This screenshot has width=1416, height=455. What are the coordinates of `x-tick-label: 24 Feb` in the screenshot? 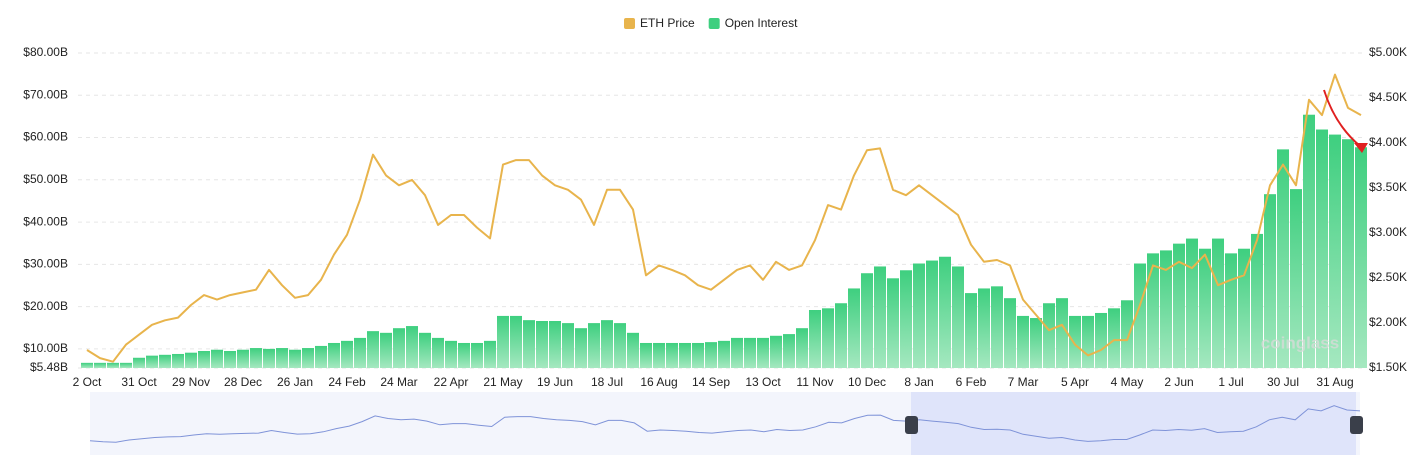 It's located at (347, 382).